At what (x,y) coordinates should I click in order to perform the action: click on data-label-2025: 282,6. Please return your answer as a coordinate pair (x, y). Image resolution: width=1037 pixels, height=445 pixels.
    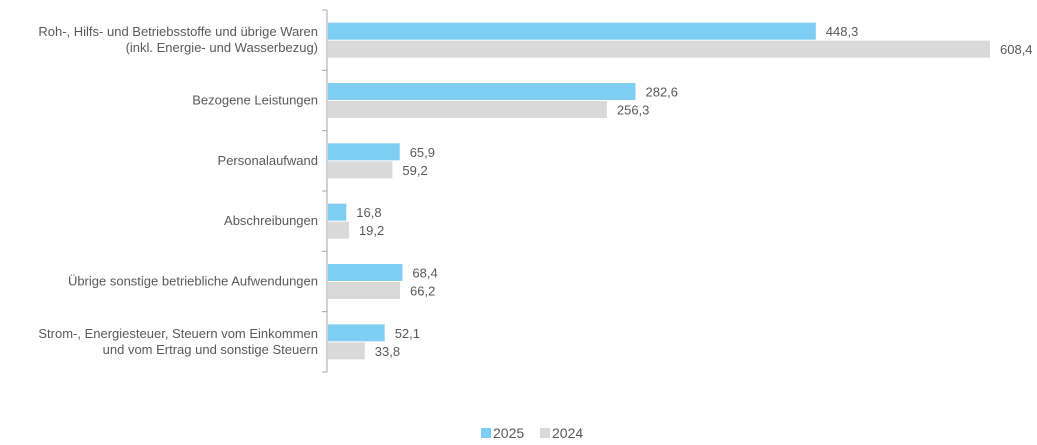
    Looking at the image, I should click on (661, 92).